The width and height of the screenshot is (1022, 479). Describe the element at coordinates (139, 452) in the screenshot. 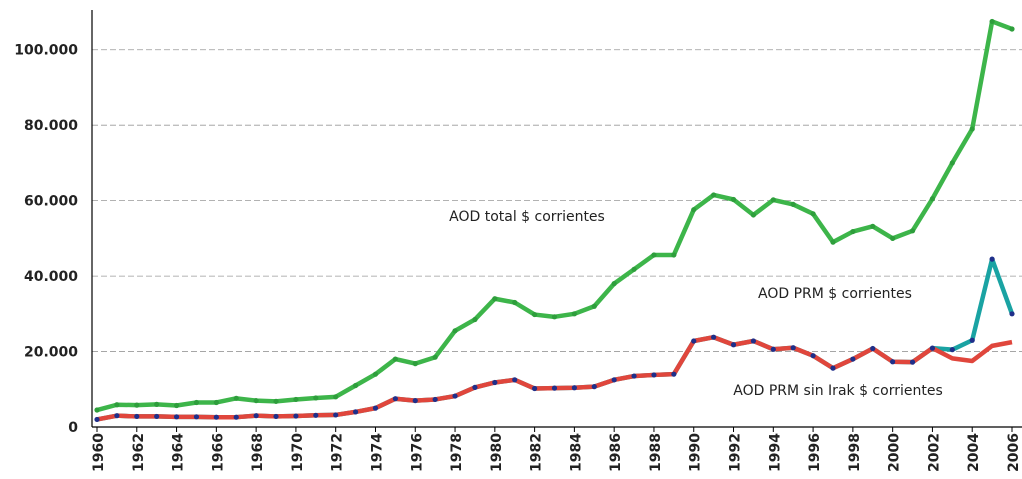

I see `x-tick-label: 1962` at that location.